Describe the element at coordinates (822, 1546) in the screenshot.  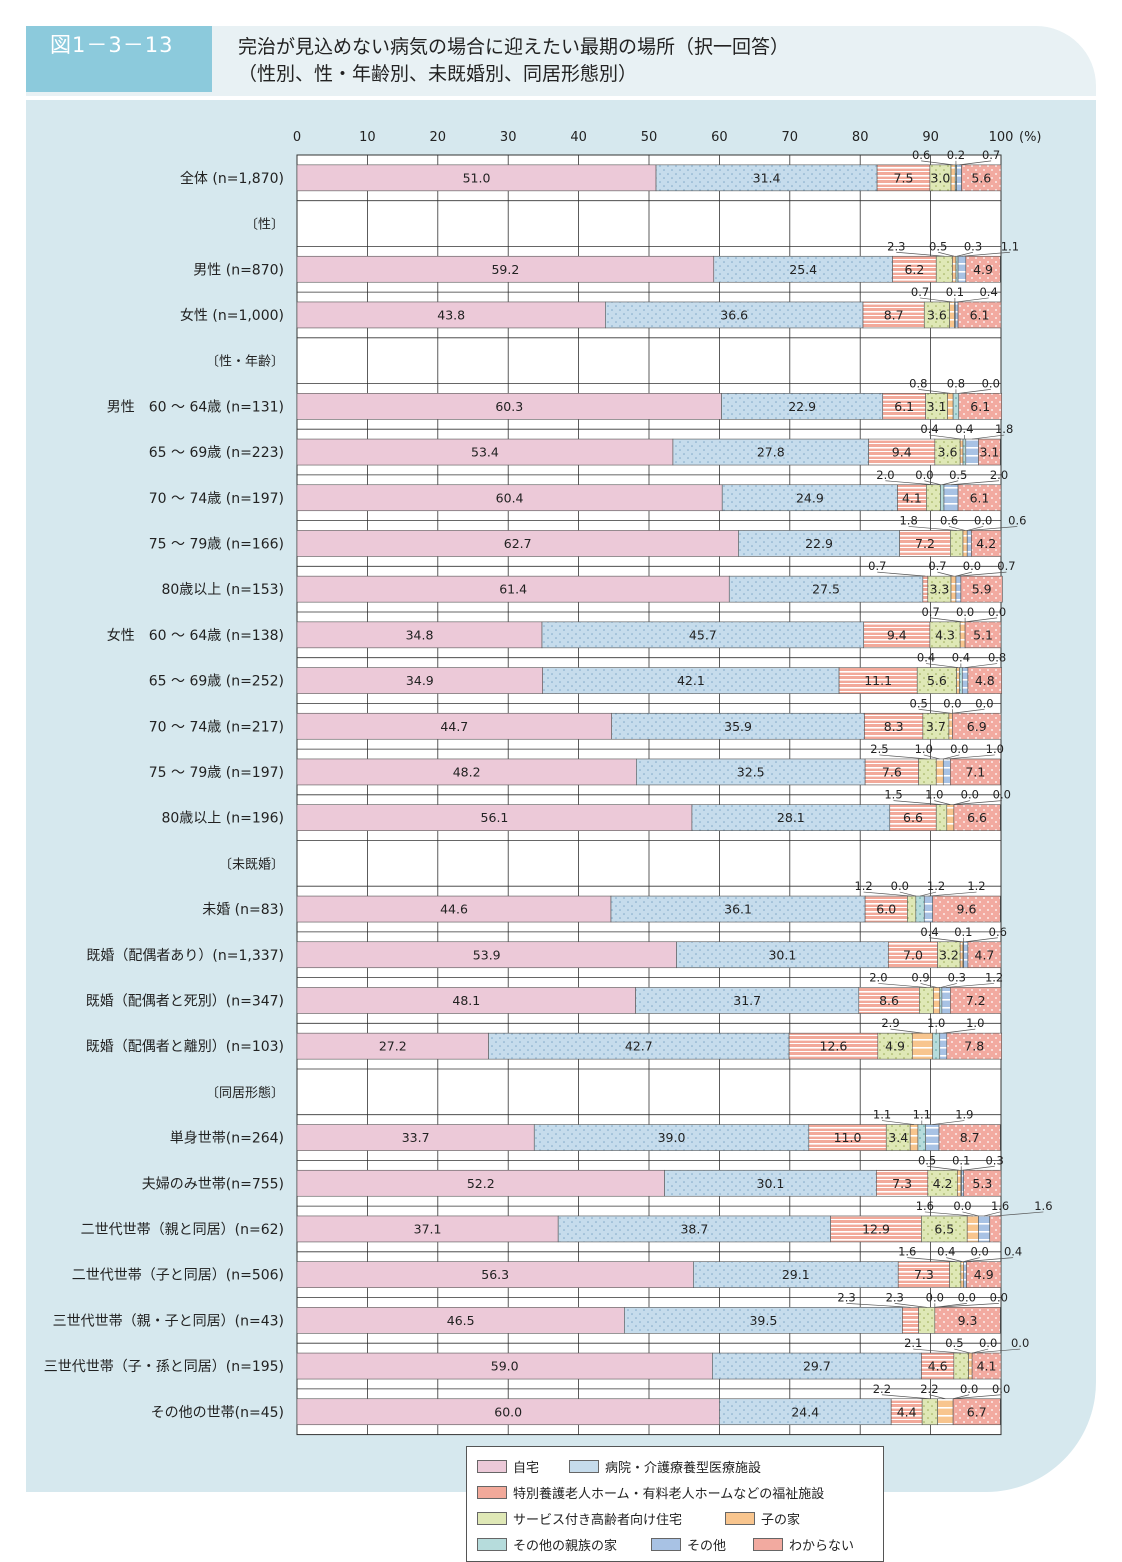
I see `legend-label: わからない` at that location.